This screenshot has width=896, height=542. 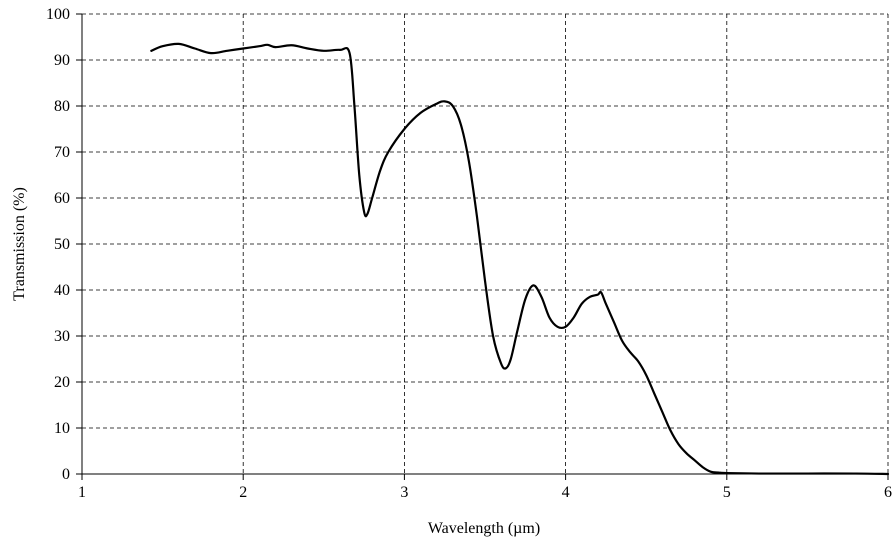 What do you see at coordinates (62, 106) in the screenshot?
I see `y-tick-label: 80` at bounding box center [62, 106].